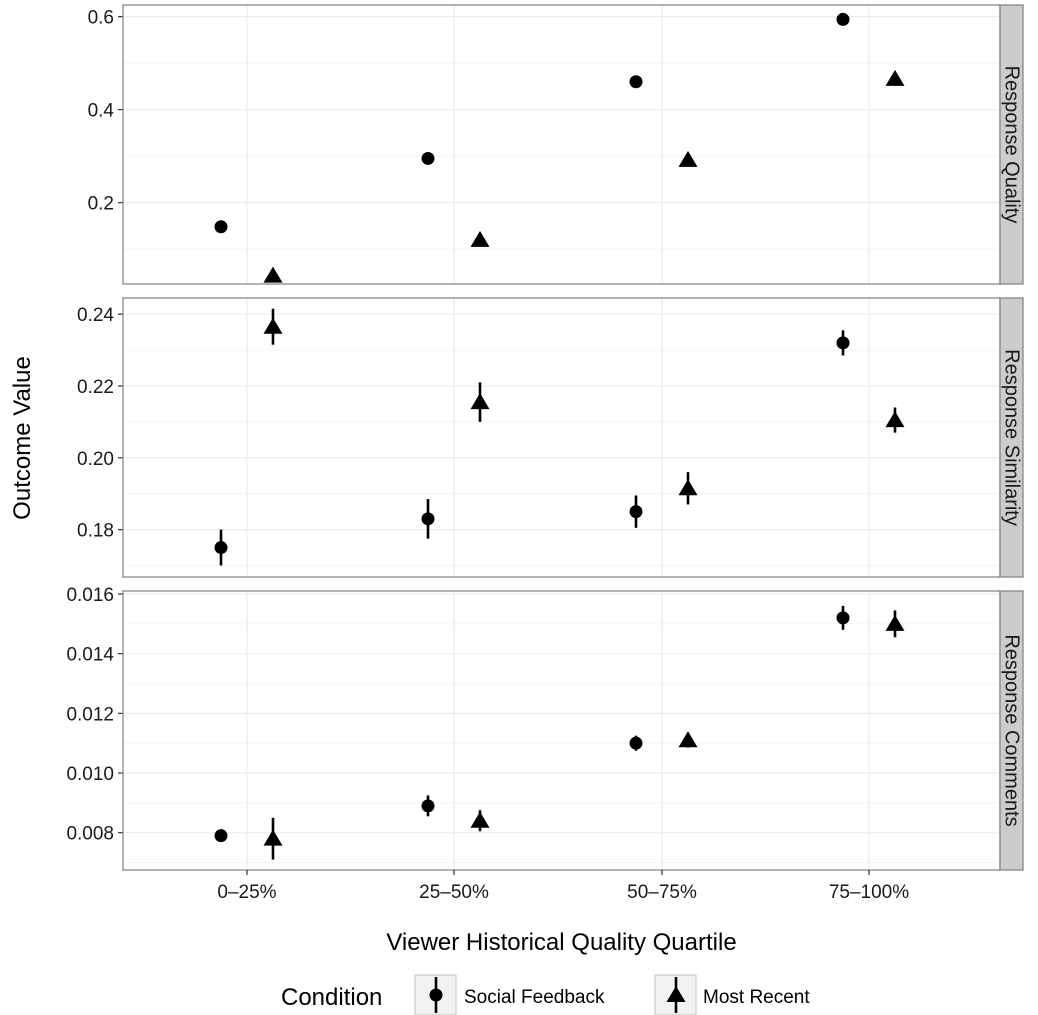 This screenshot has height=1015, width=1038. What do you see at coordinates (331, 997) in the screenshot?
I see `legend-title: Condition` at bounding box center [331, 997].